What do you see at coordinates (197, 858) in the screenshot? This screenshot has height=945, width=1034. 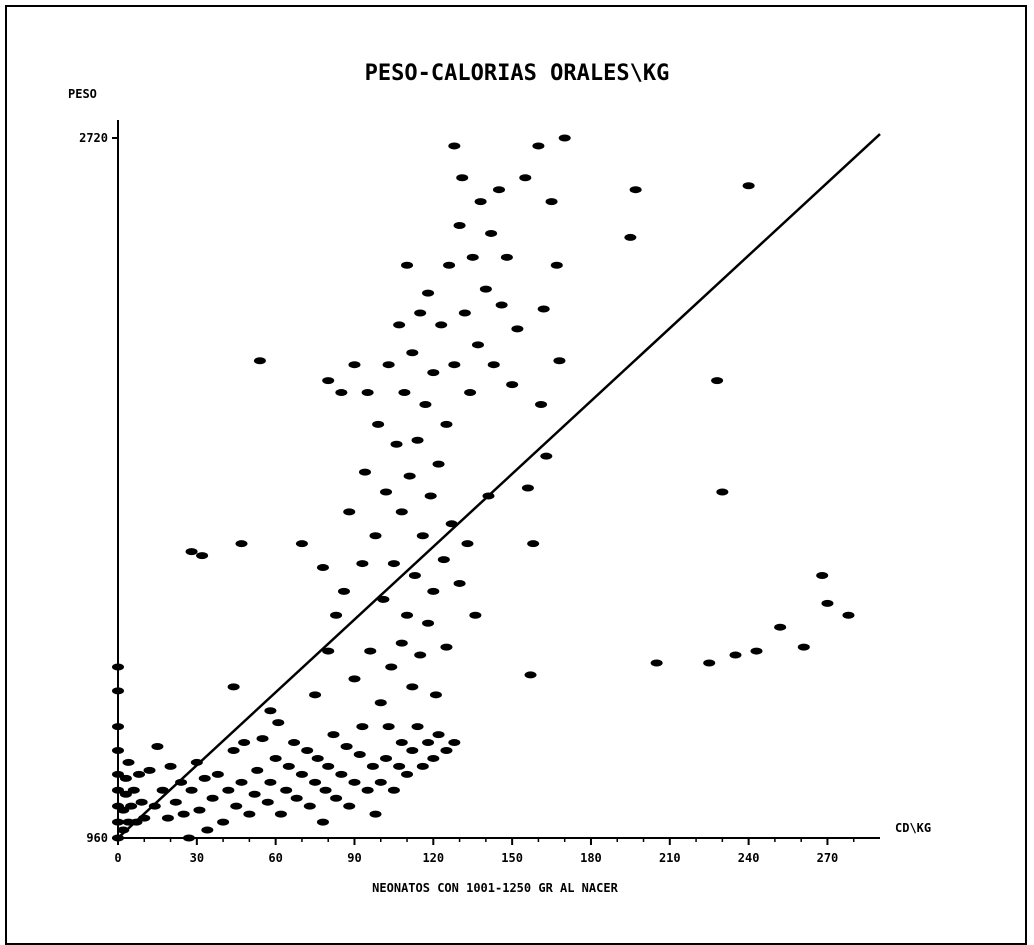 I see `x-tick-label: 30` at bounding box center [197, 858].